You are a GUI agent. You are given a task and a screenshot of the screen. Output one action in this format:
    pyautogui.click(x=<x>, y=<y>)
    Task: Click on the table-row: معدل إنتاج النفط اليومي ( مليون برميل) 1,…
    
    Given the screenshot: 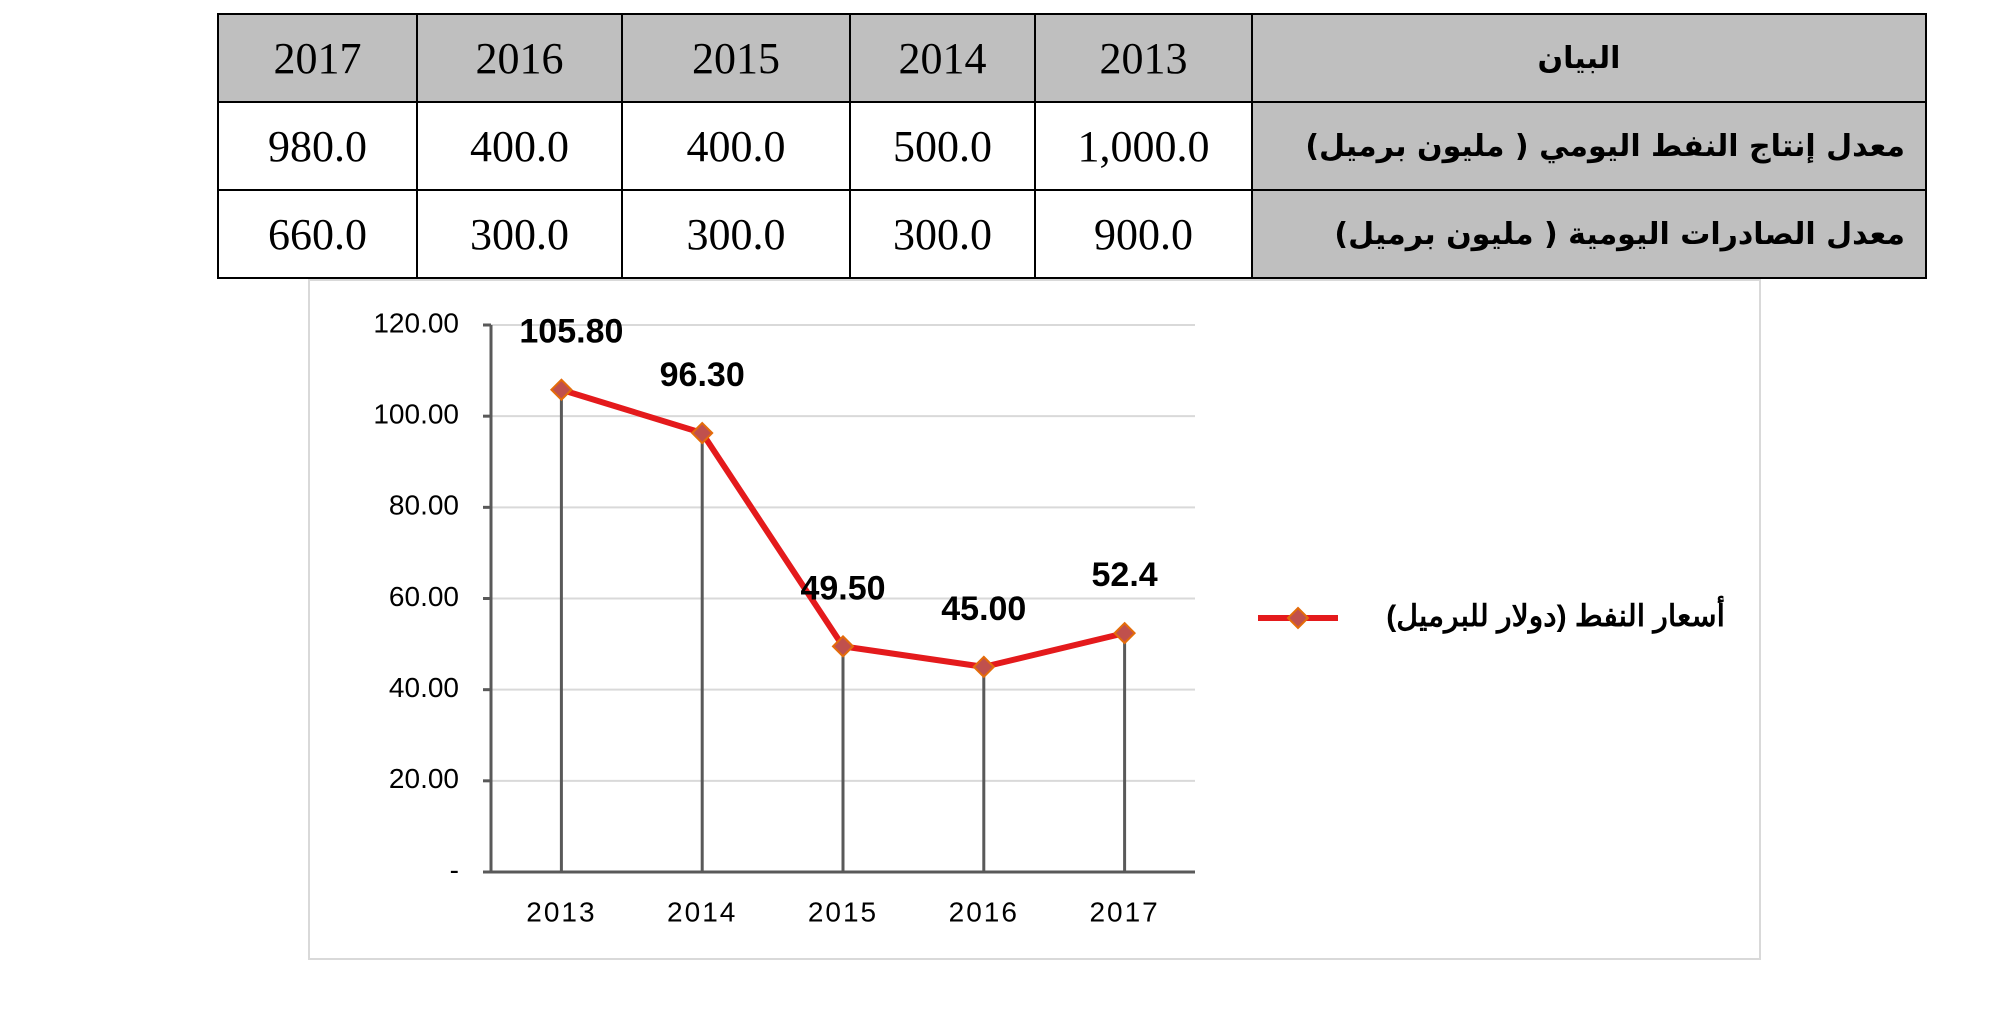 What is the action you would take?
    pyautogui.click(x=1072, y=146)
    